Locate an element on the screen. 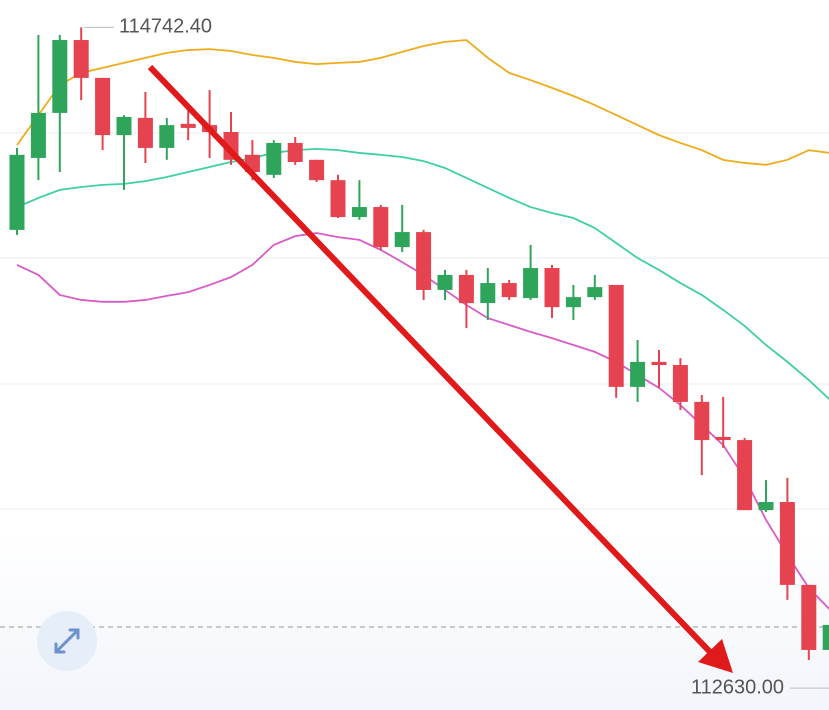  low-label: 112630.00 is located at coordinates (737, 687).